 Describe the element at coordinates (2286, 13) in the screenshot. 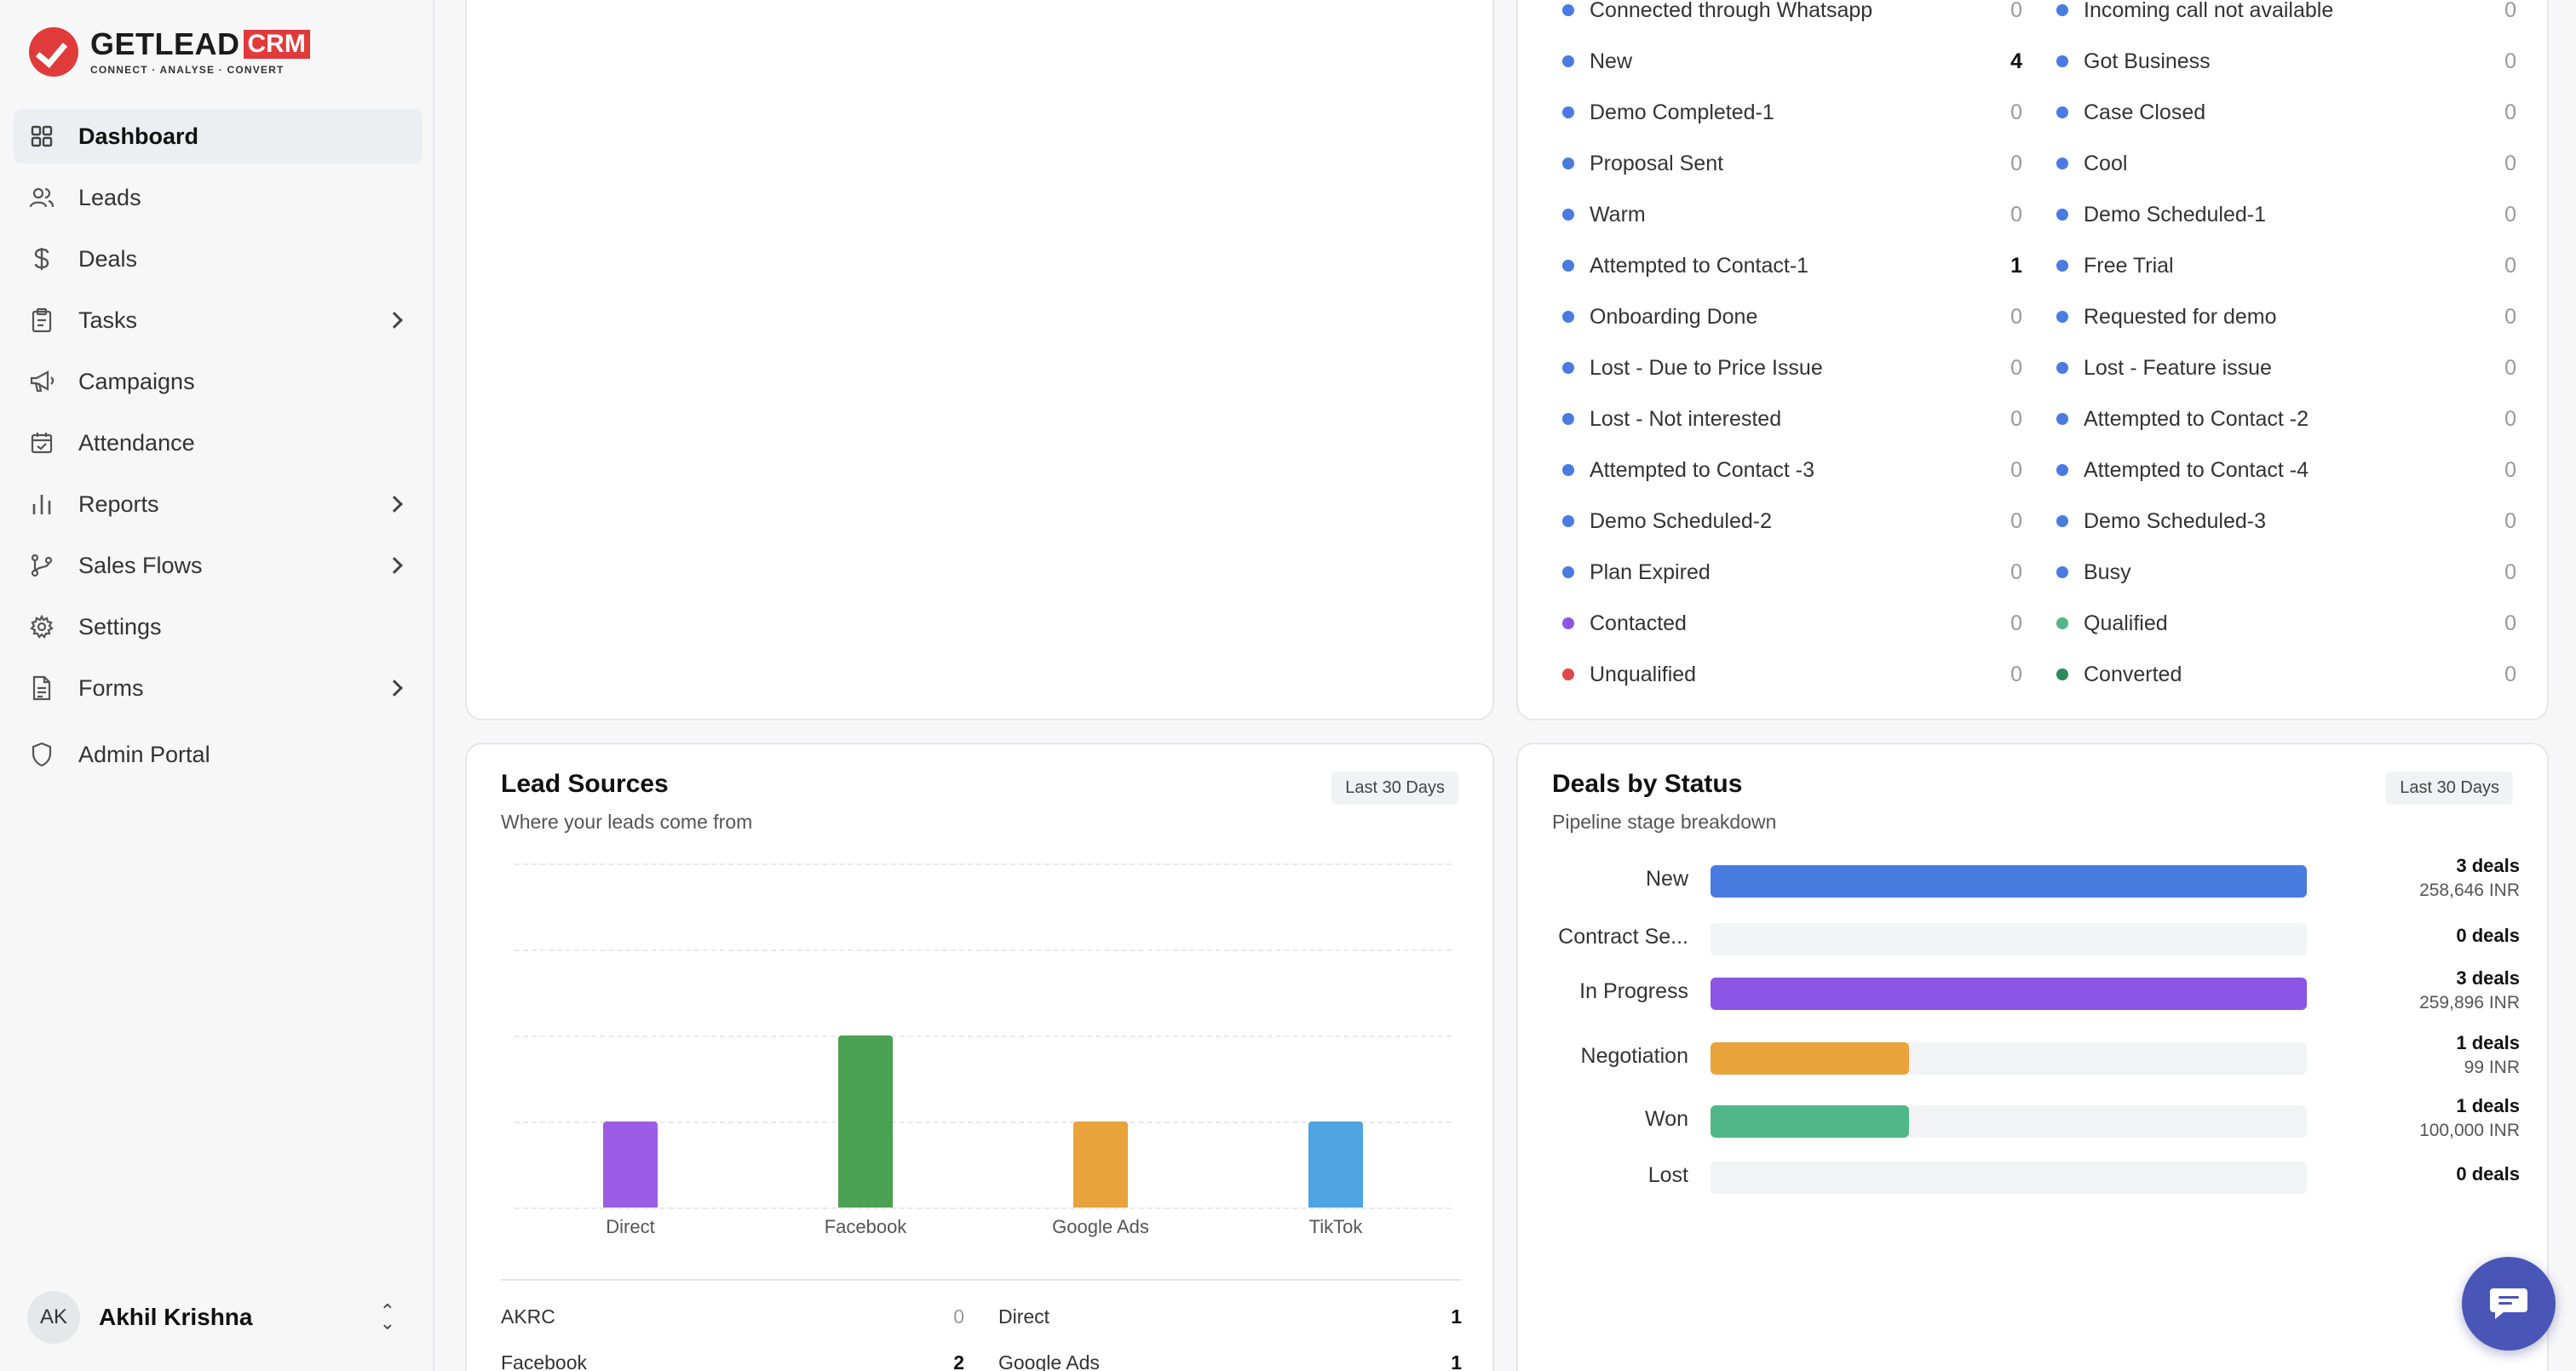

I see `lead-status-row: Incoming call not available 0` at that location.